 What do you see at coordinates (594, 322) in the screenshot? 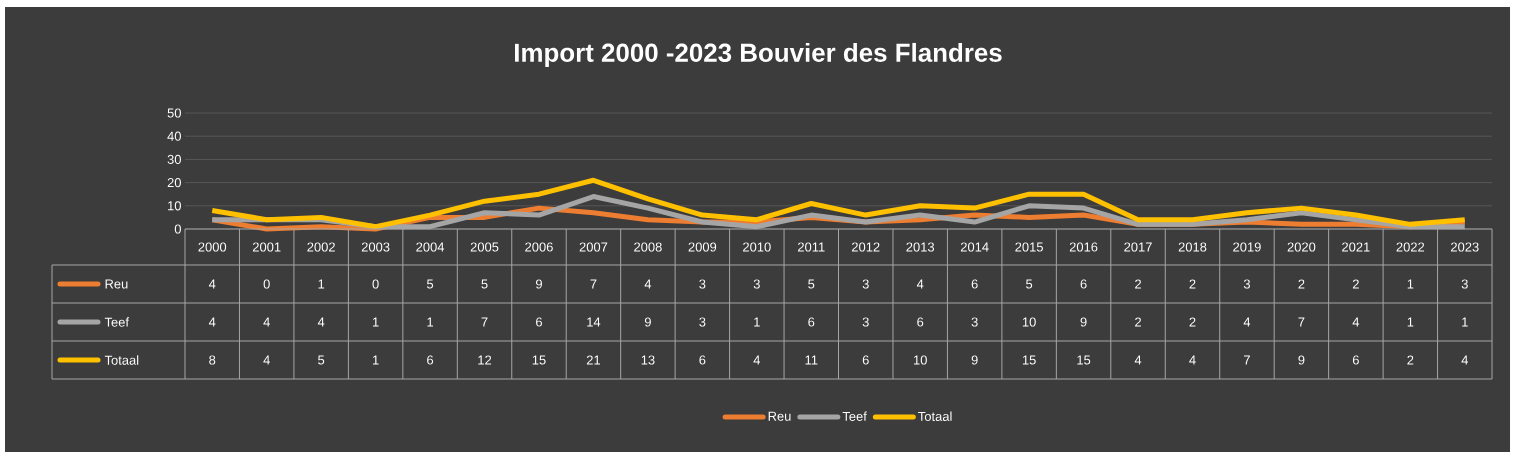
I see `data-label: 14` at bounding box center [594, 322].